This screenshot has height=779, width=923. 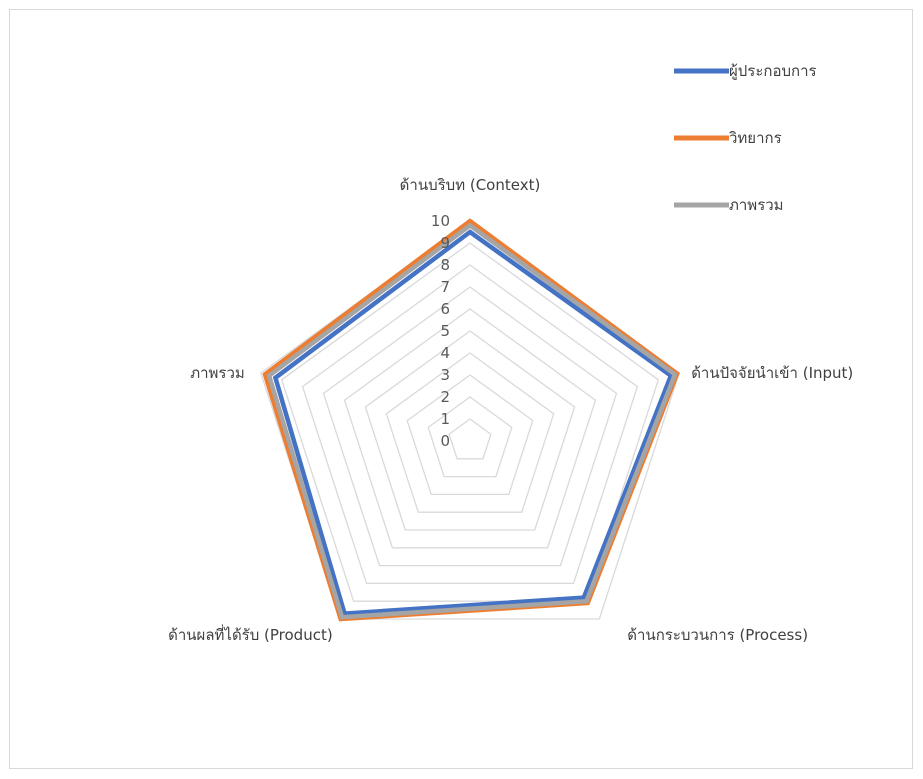 I want to click on tick-label: 3, so click(x=445, y=375).